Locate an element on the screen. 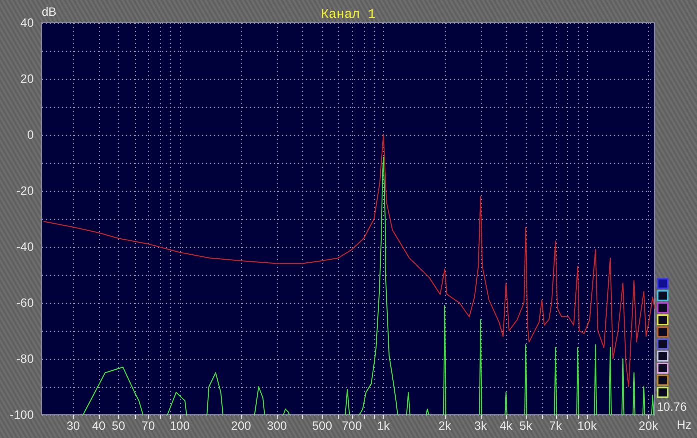 This screenshot has width=697, height=438. x-tick-label: 20k is located at coordinates (649, 426).